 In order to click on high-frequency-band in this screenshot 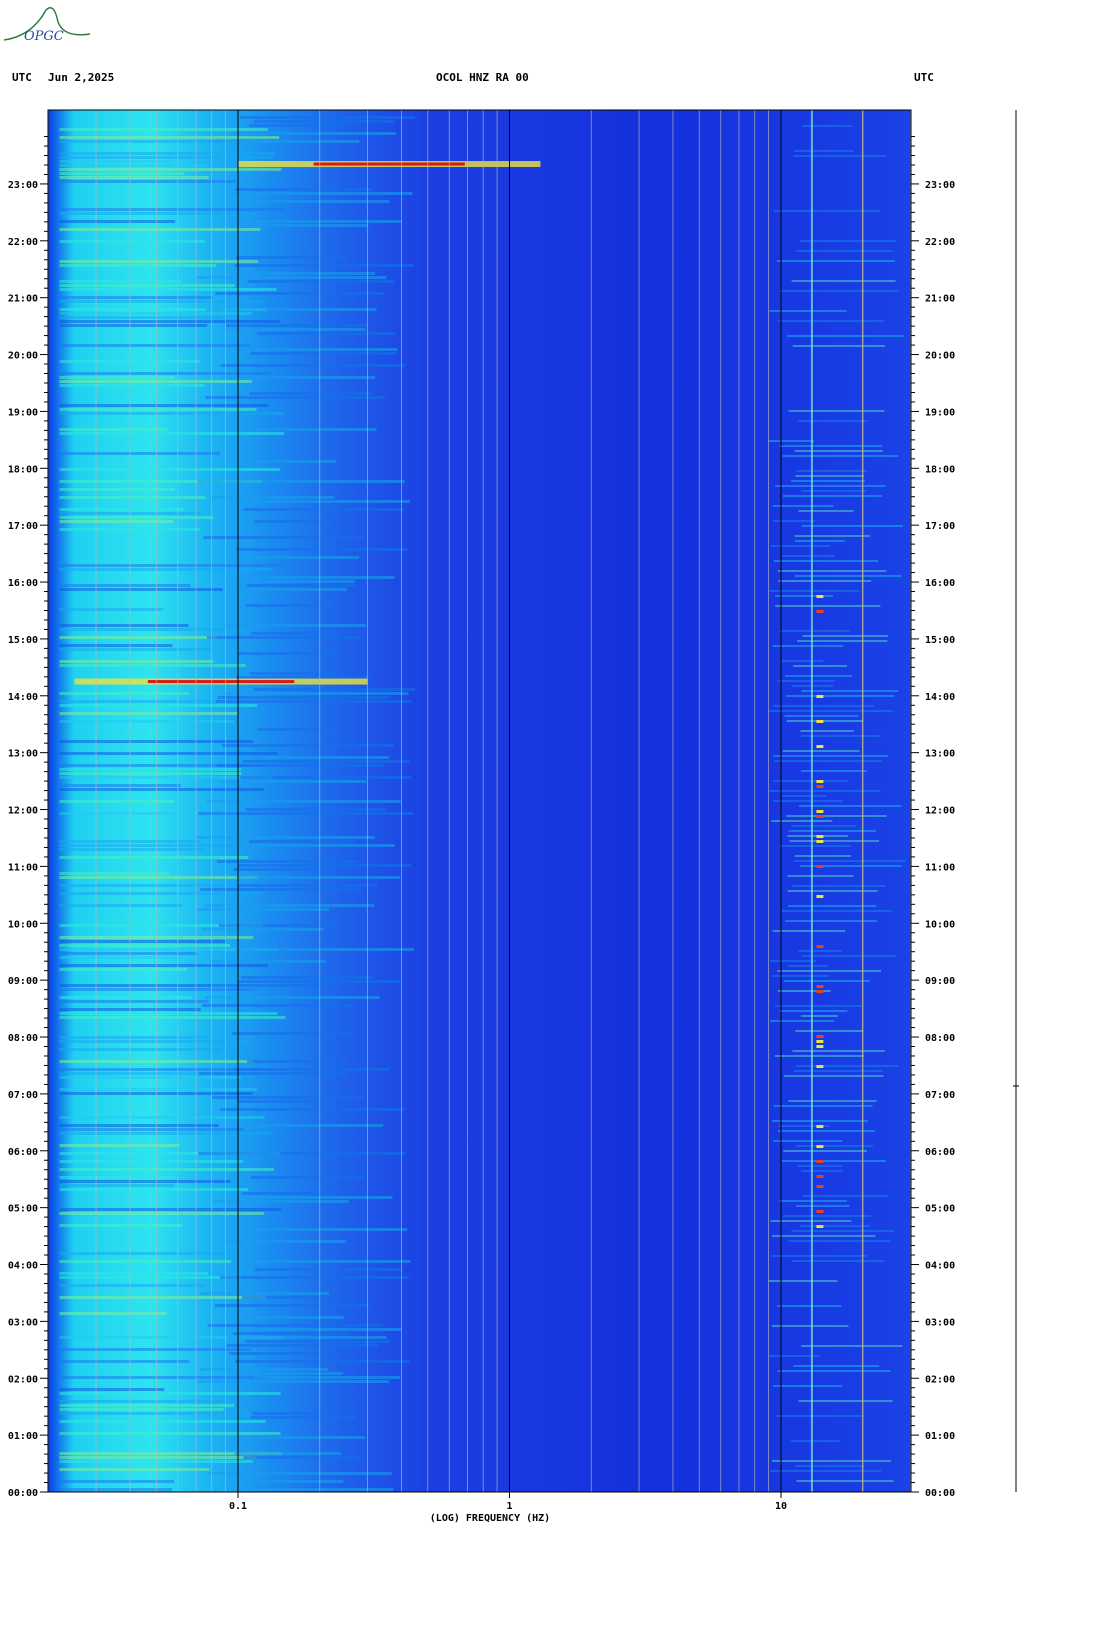, I will do `click(837, 801)`.